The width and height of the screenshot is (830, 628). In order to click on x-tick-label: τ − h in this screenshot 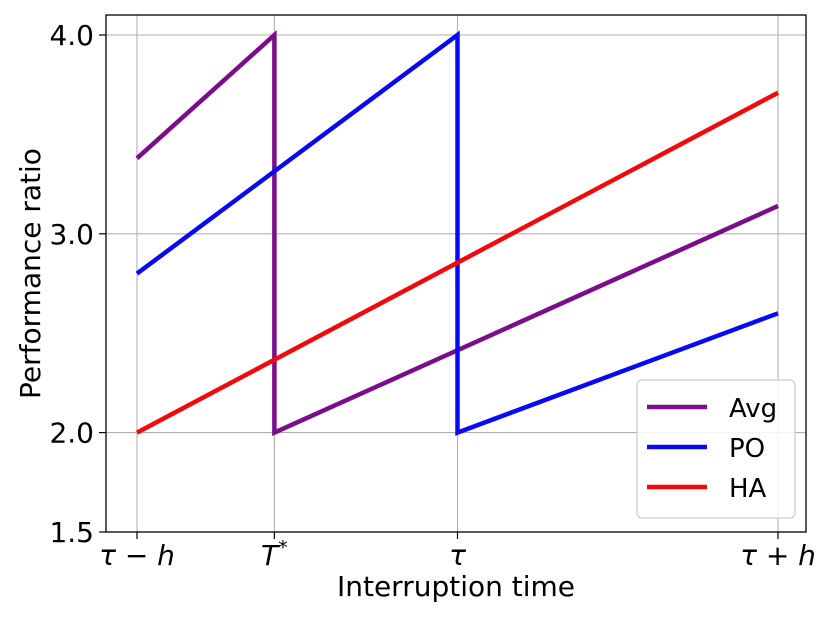, I will do `click(137, 555)`.